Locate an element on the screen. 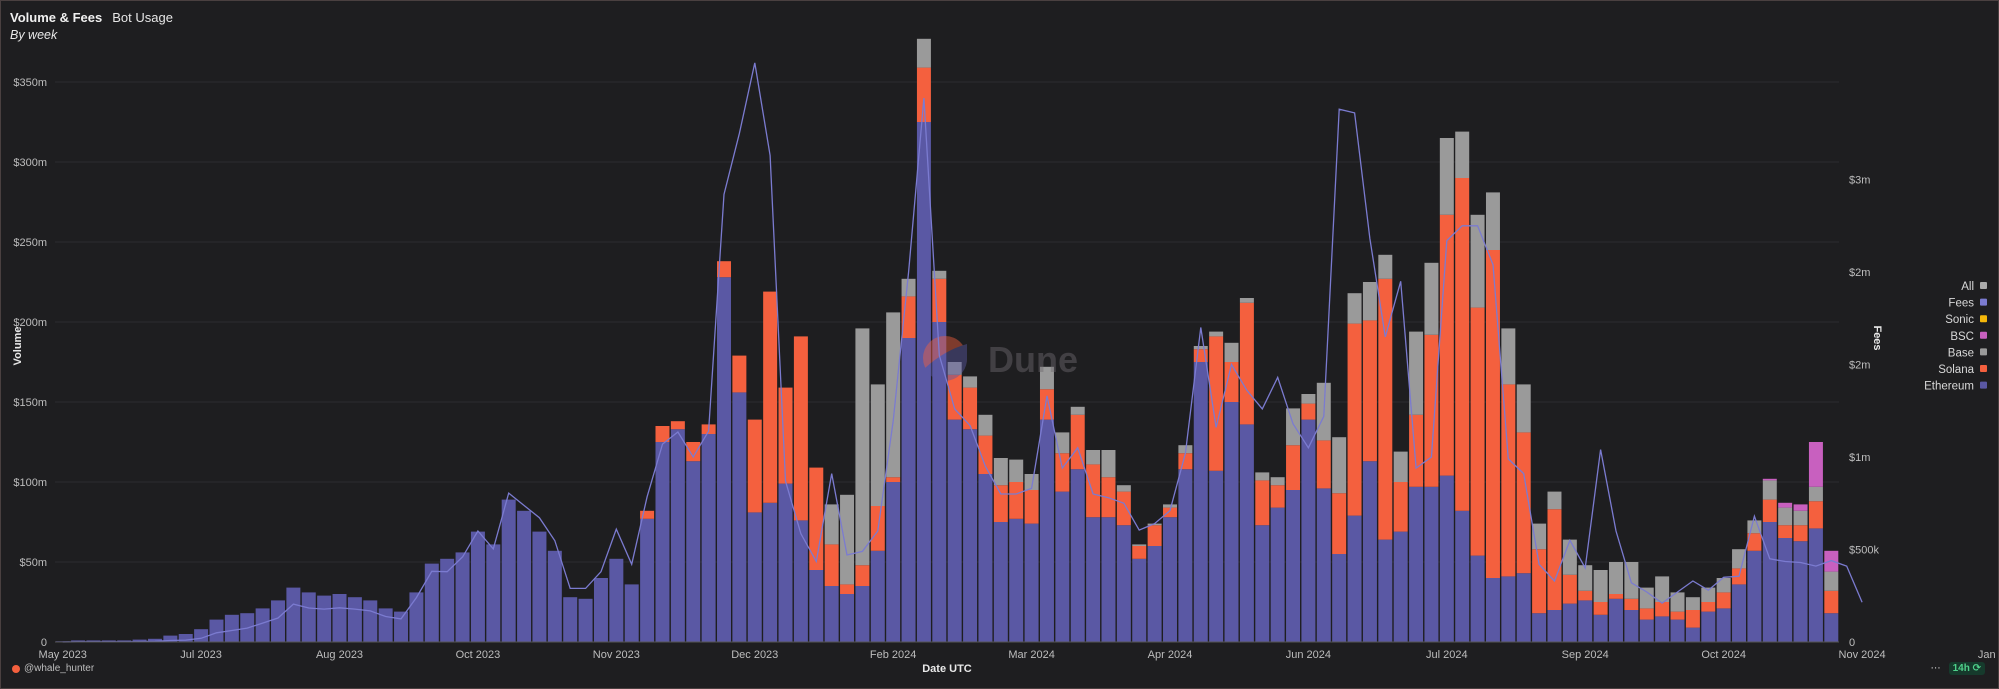  legend-label: Ethereum is located at coordinates (1949, 387).